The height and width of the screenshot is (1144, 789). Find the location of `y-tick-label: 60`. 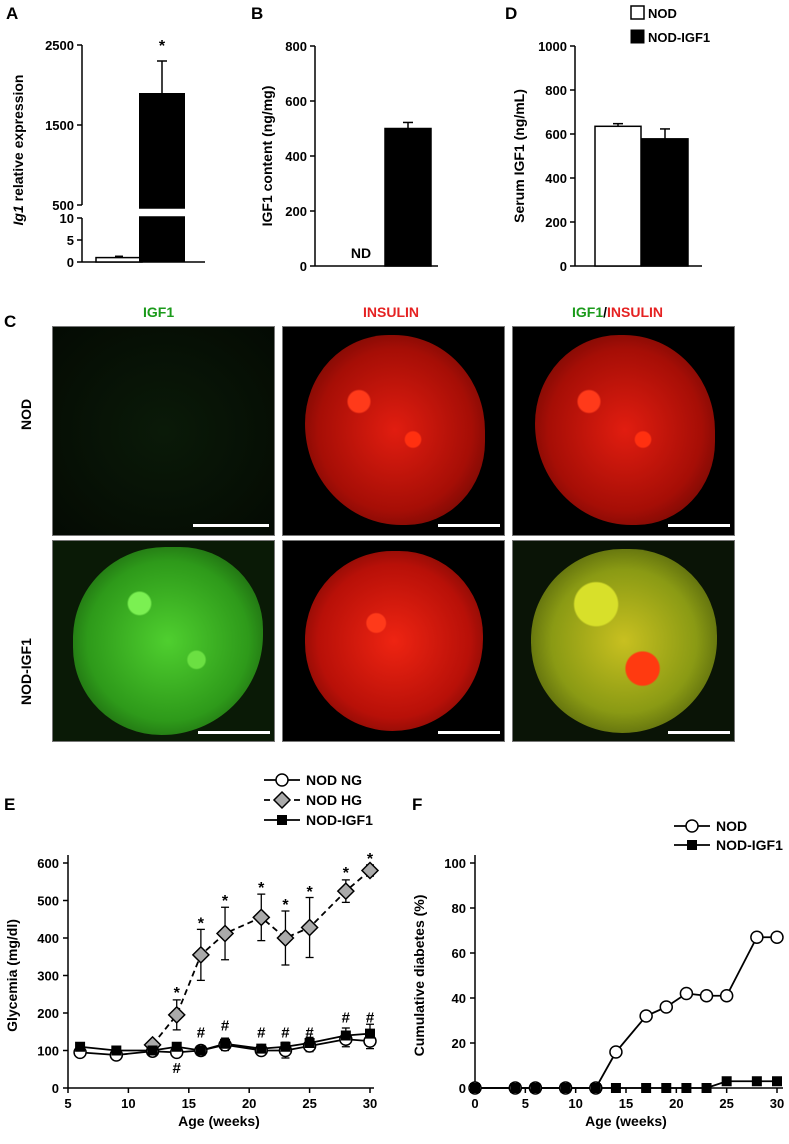

y-tick-label: 60 is located at coordinates (459, 953).